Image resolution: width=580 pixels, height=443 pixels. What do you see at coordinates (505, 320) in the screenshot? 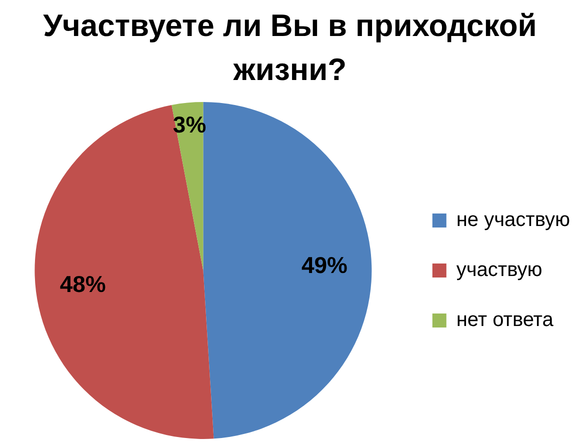
I see `legend-label: нет ответа` at bounding box center [505, 320].